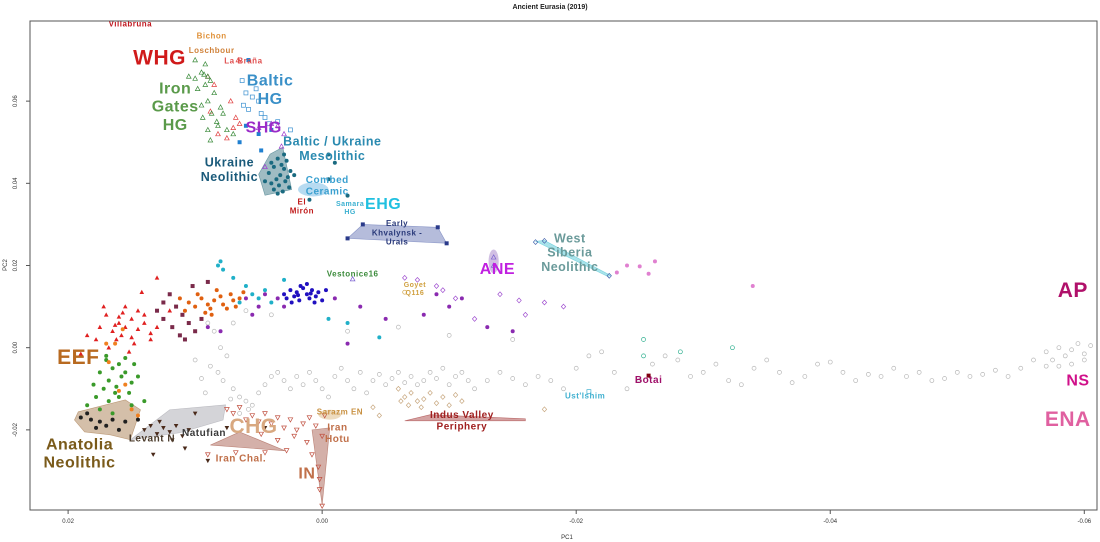 This screenshot has height=542, width=1100. I want to click on group-label: Loschbour, so click(212, 50).